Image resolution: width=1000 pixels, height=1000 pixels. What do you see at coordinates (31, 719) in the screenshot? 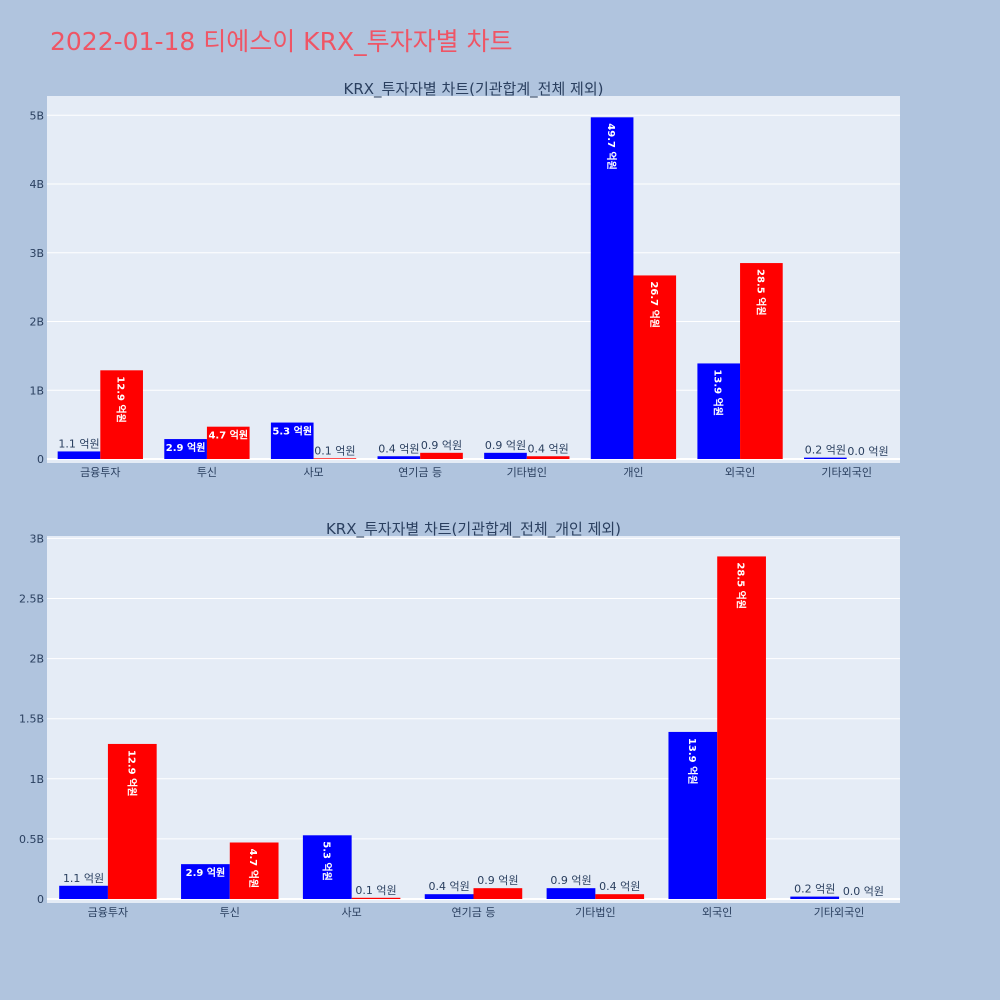
I see `y-tick-label: 1.5B` at bounding box center [31, 719].